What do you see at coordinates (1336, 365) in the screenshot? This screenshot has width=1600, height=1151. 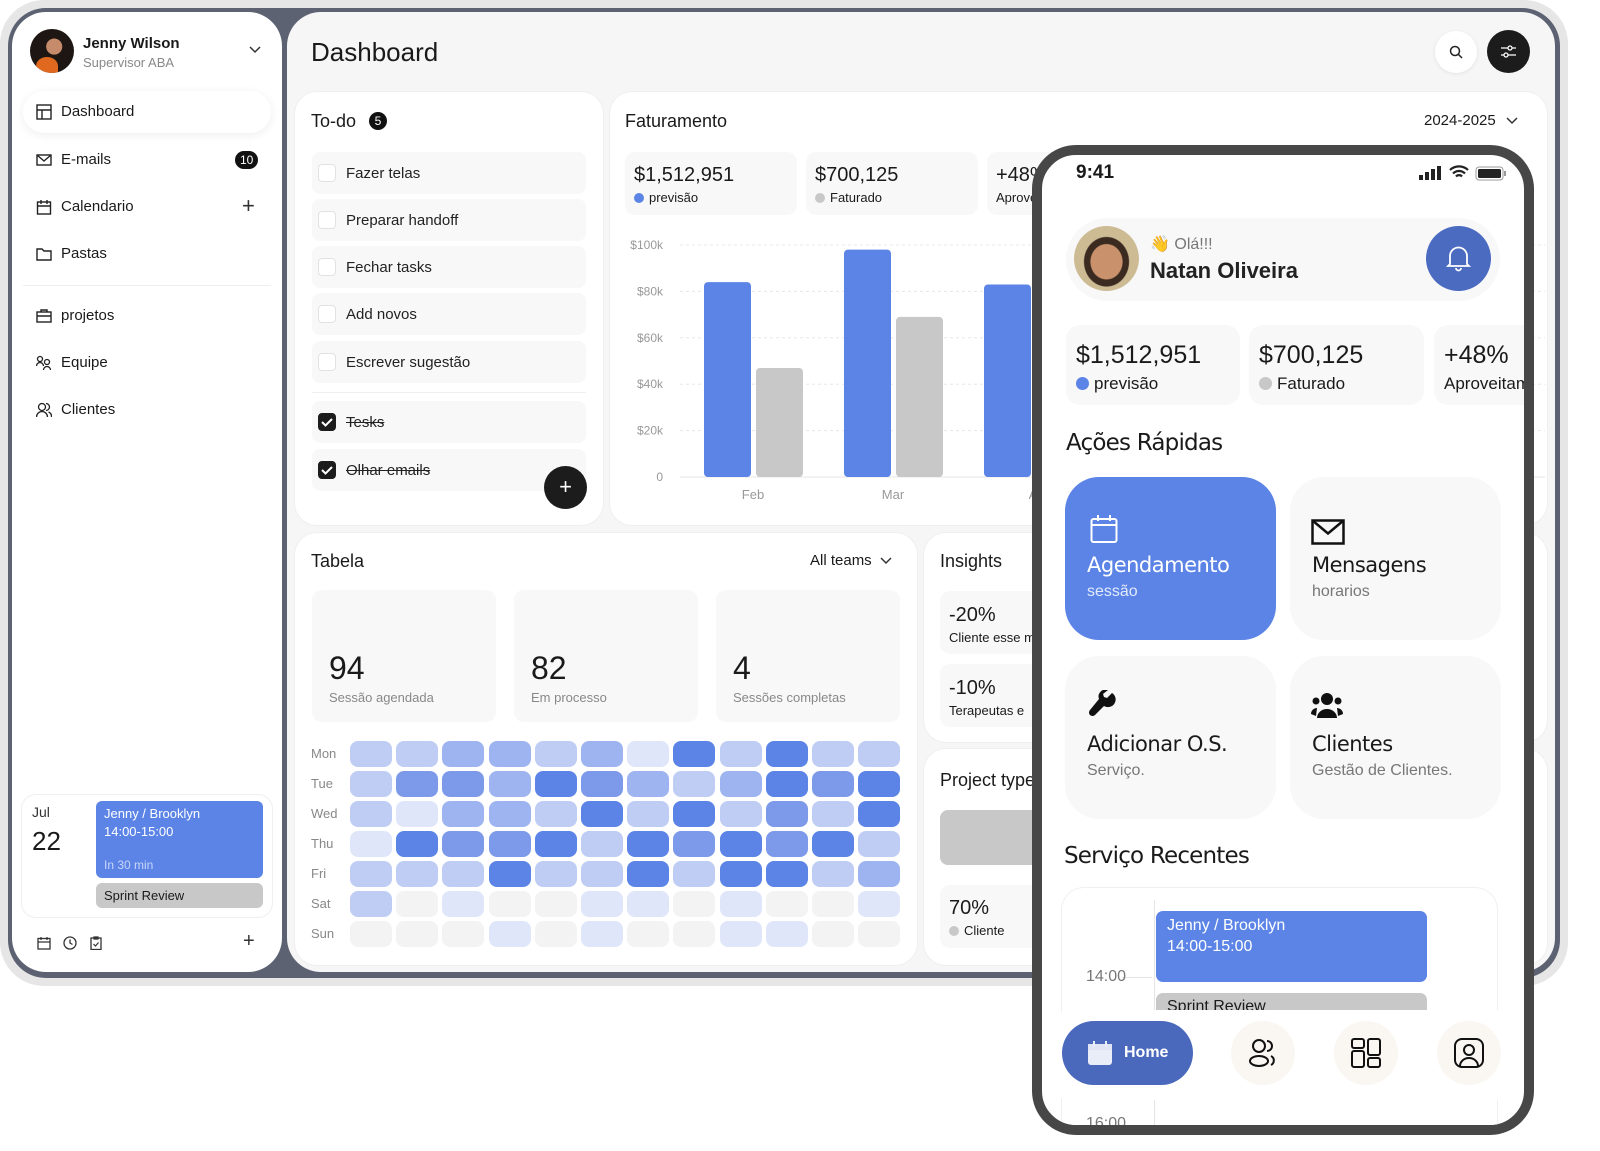 I see `phone-stat-faturado: $700,125 Faturado` at bounding box center [1336, 365].